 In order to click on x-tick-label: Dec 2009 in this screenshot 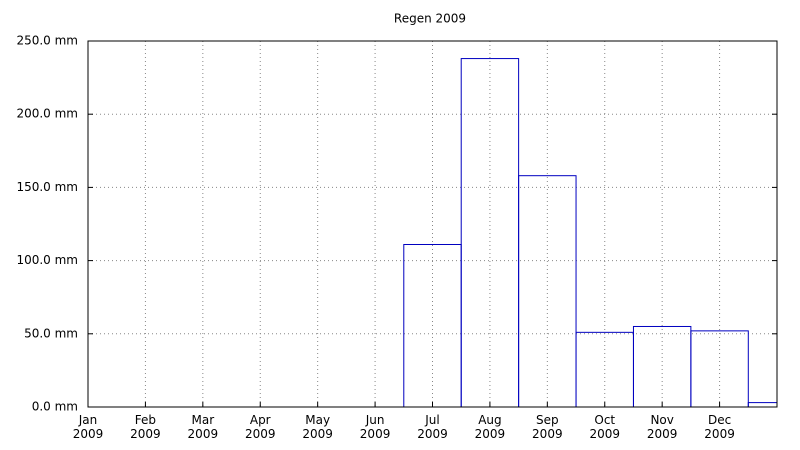, I will do `click(719, 427)`.